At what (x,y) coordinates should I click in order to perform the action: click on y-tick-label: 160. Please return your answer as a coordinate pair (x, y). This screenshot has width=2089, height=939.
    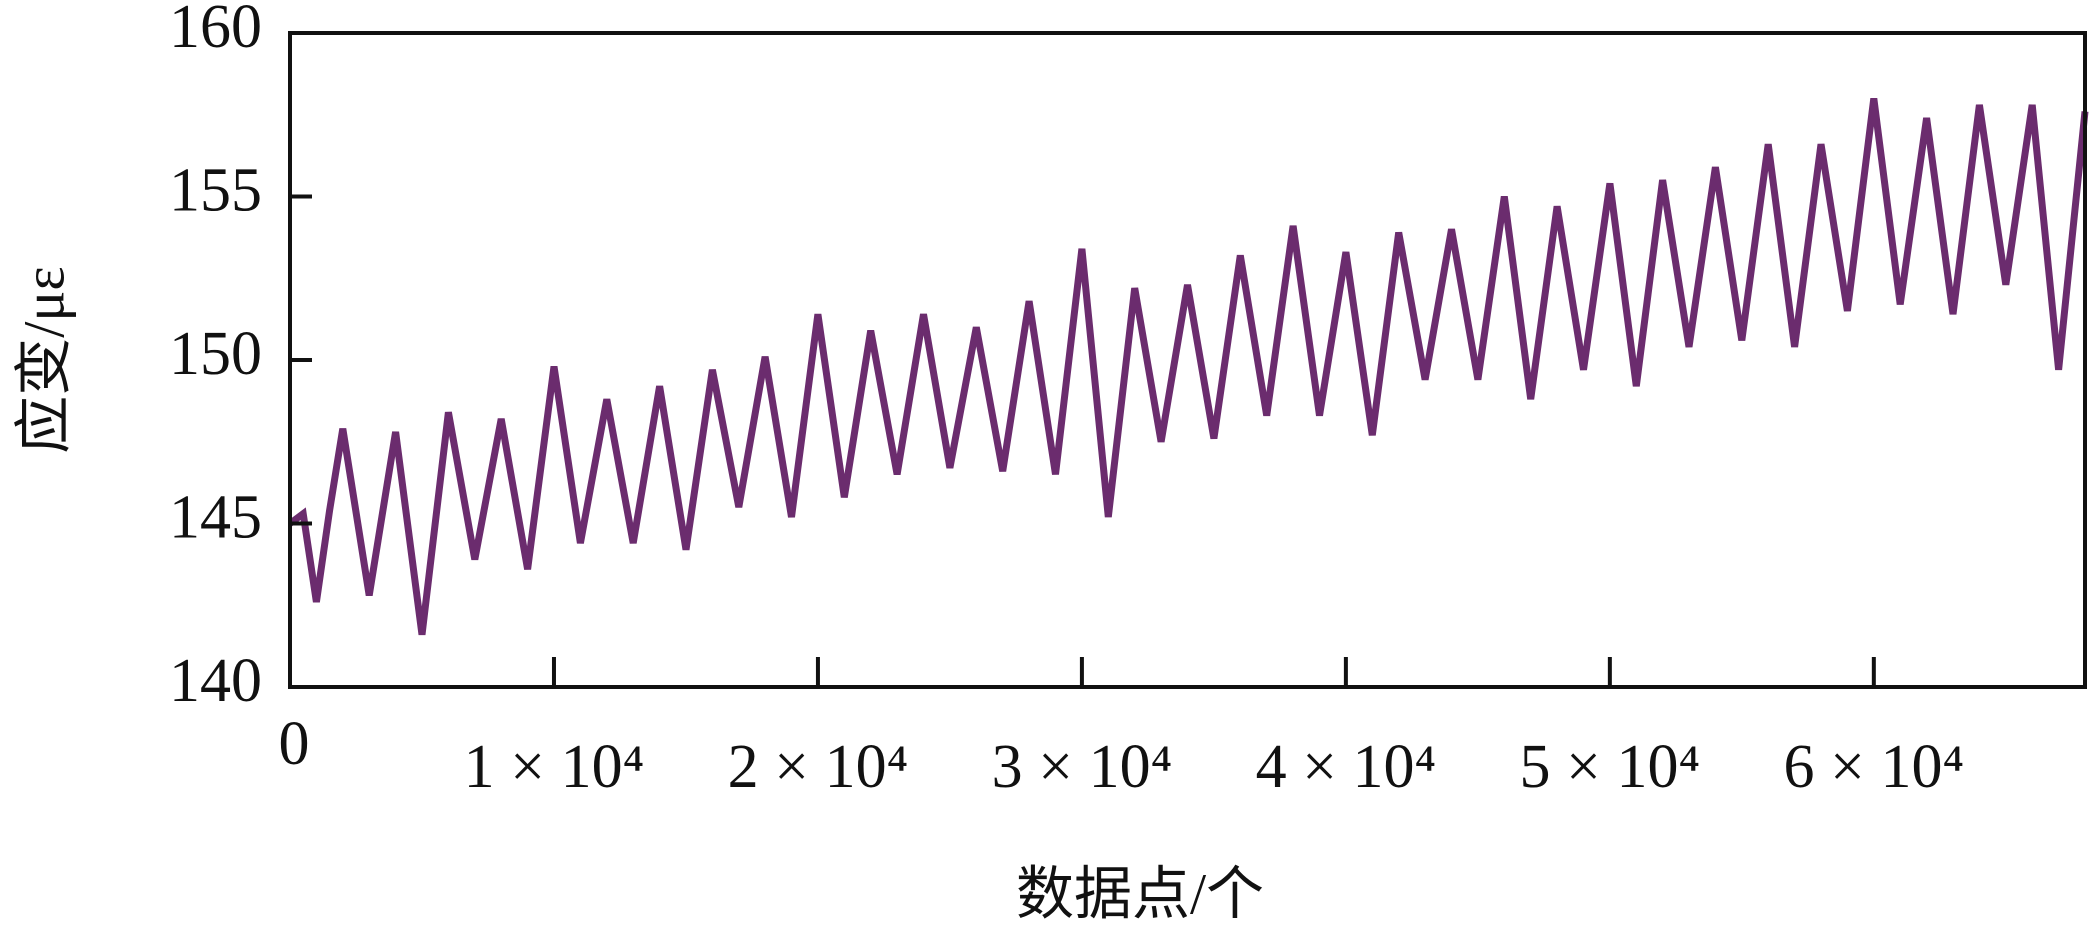
    Looking at the image, I should click on (215, 30).